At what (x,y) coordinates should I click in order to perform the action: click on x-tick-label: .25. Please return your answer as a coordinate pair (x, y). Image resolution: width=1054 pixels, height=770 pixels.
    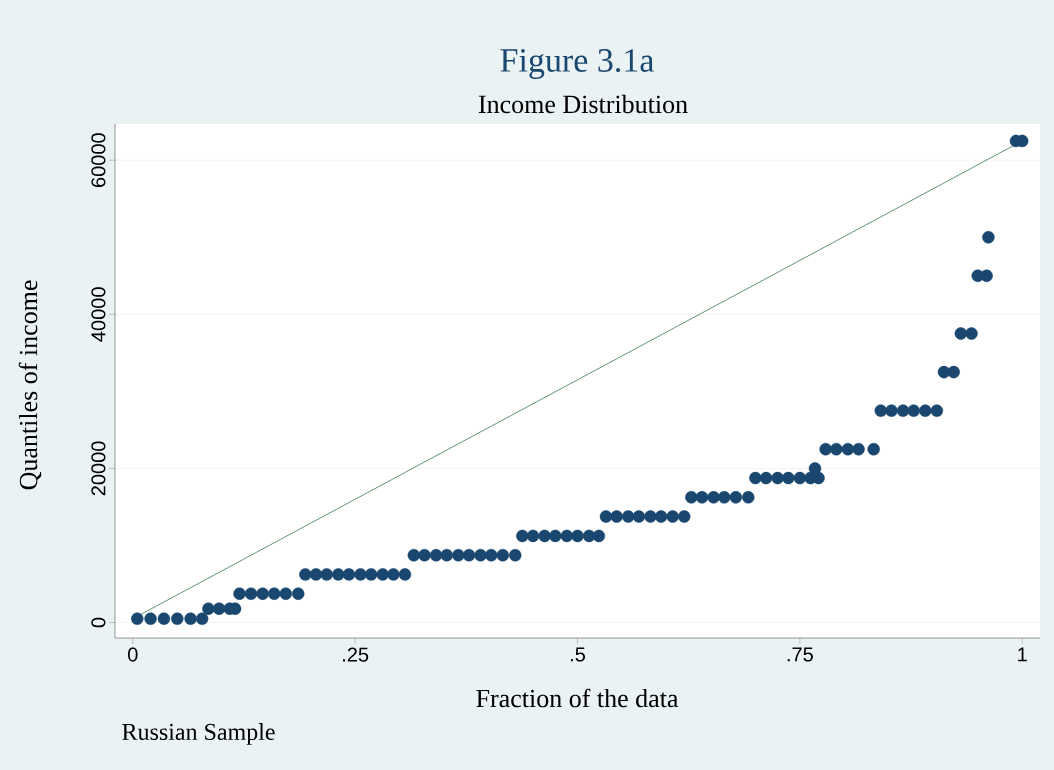
    Looking at the image, I should click on (356, 654).